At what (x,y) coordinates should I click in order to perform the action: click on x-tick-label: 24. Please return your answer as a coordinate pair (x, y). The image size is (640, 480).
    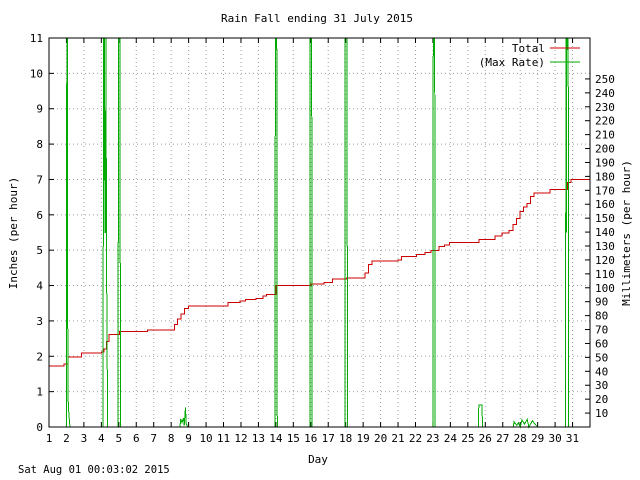
    Looking at the image, I should click on (451, 438).